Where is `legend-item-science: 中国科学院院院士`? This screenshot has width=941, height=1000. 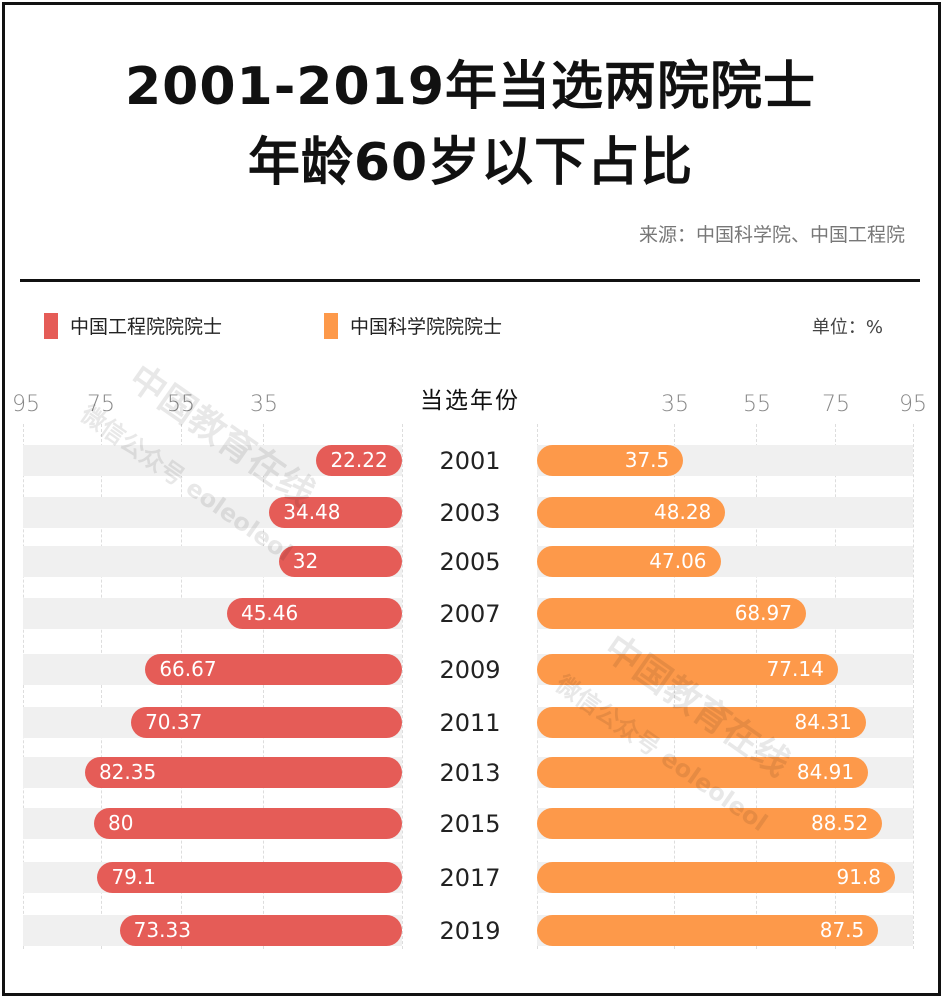 legend-item-science: 中国科学院院院士 is located at coordinates (413, 325).